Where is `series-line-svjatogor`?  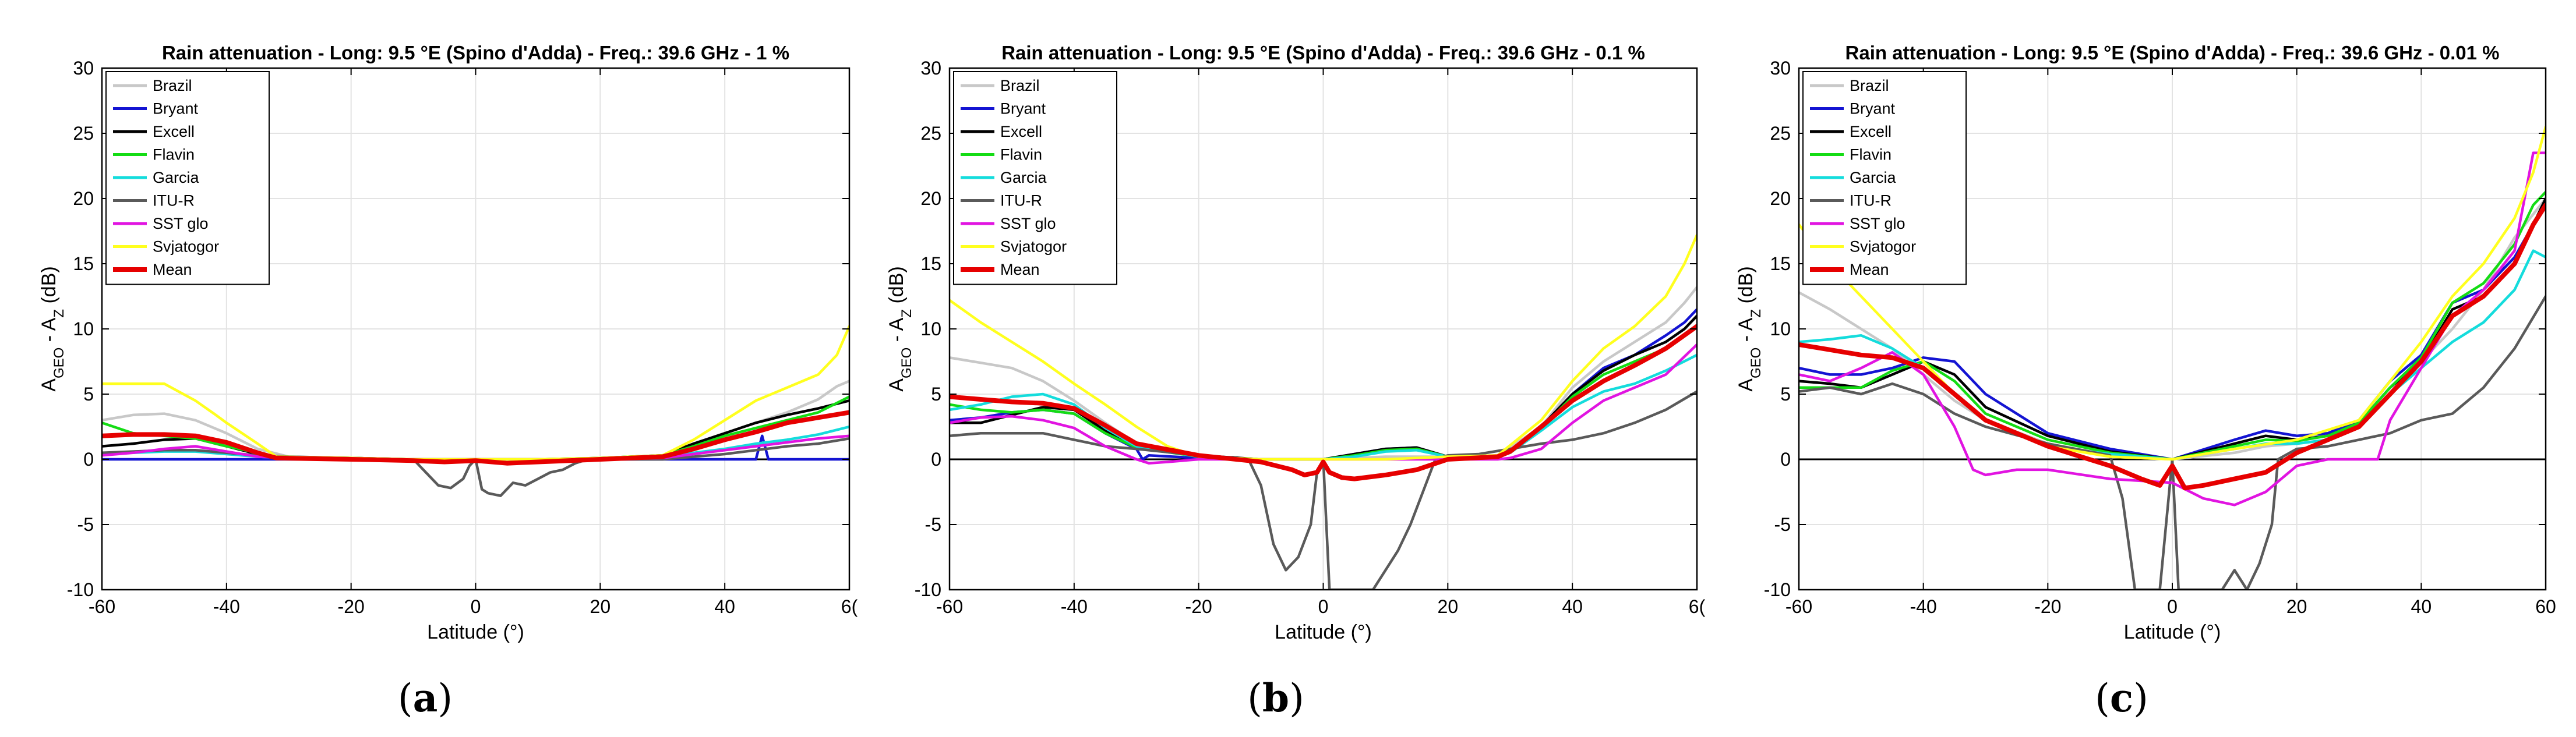
series-line-svjatogor is located at coordinates (1324, 347).